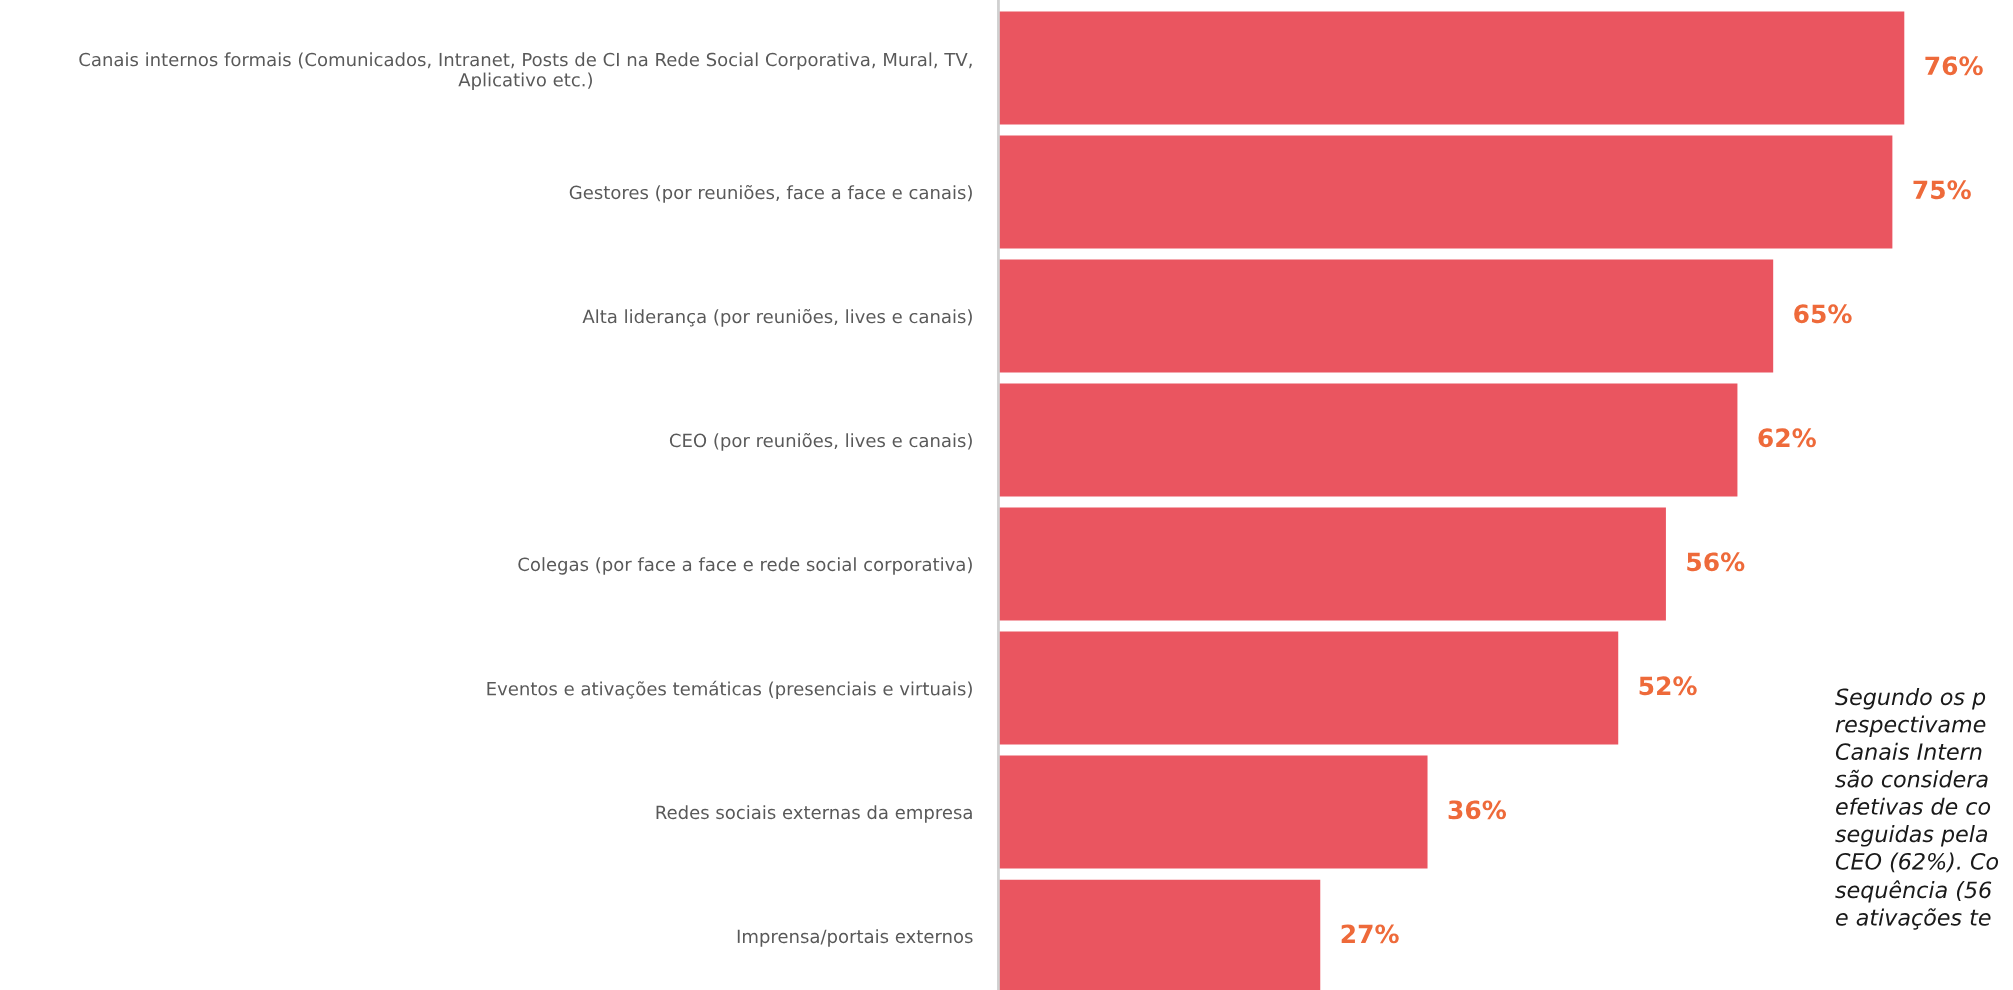  What do you see at coordinates (777, 317) in the screenshot?
I see `y-tick-label: Alta liderança (por reuniões, lives e canais)` at bounding box center [777, 317].